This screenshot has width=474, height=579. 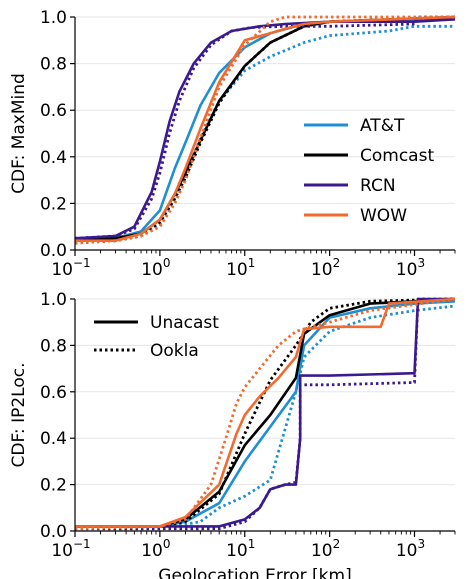 I want to click on y-axis-label: CDF: IP2Loc., so click(x=19, y=415).